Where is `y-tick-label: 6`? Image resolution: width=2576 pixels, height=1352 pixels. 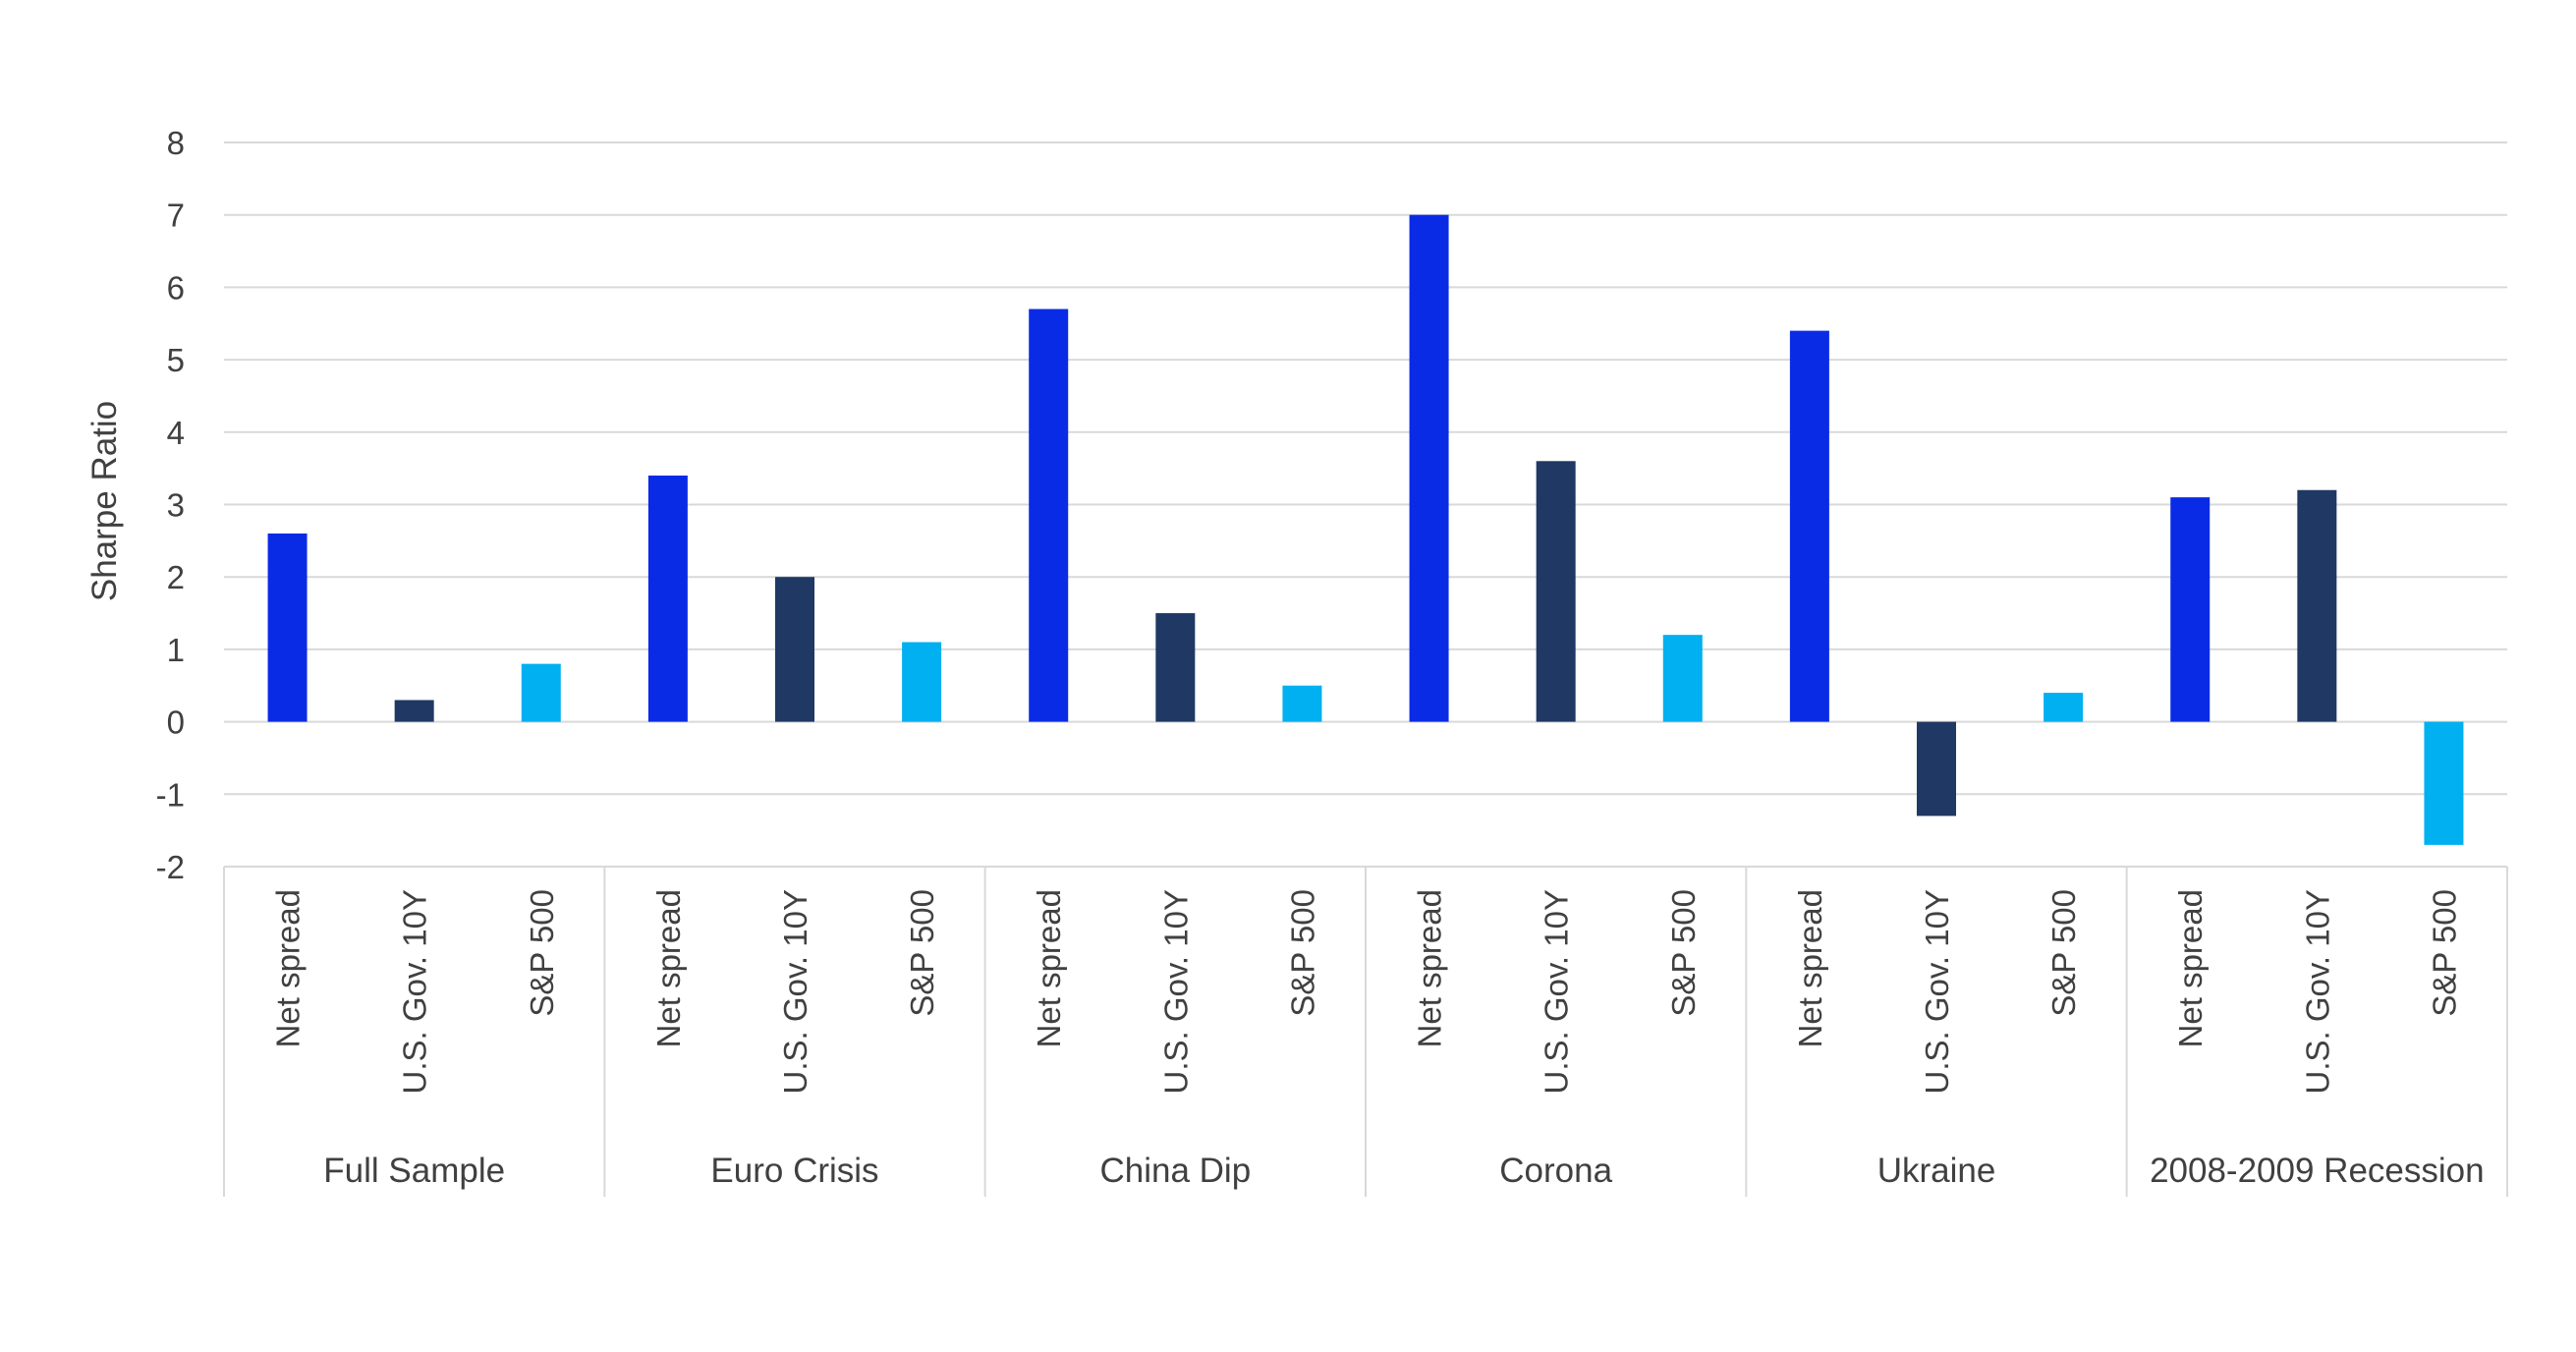 y-tick-label: 6 is located at coordinates (176, 288).